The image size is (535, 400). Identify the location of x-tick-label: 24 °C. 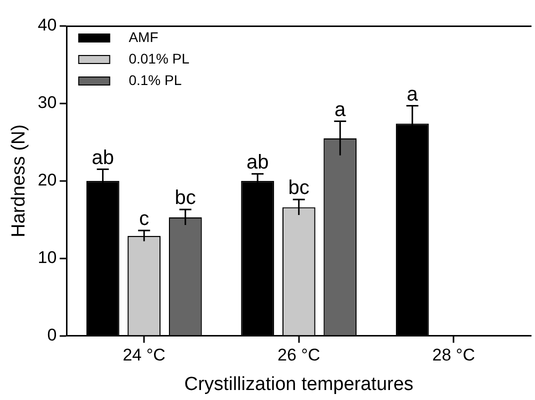
(144, 355).